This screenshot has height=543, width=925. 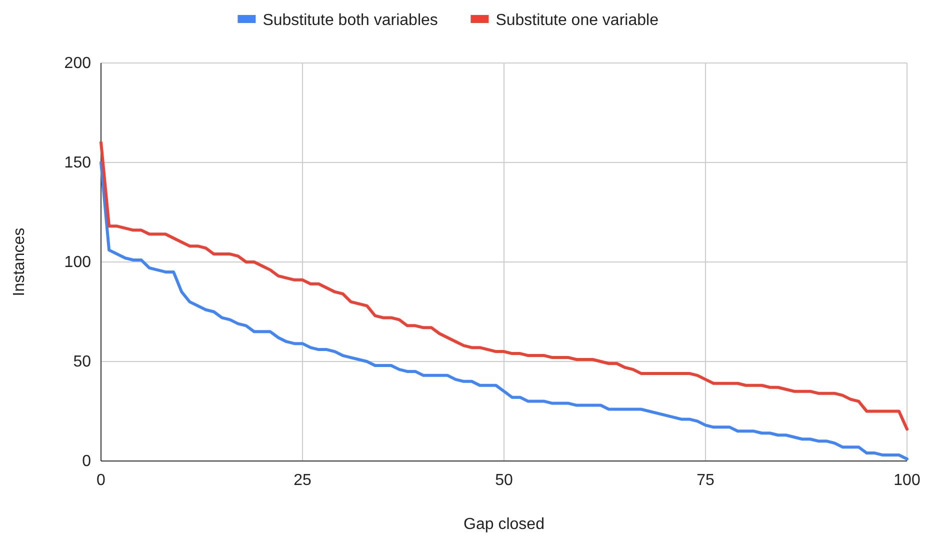 What do you see at coordinates (577, 20) in the screenshot?
I see `legend-label: Substitute one variable` at bounding box center [577, 20].